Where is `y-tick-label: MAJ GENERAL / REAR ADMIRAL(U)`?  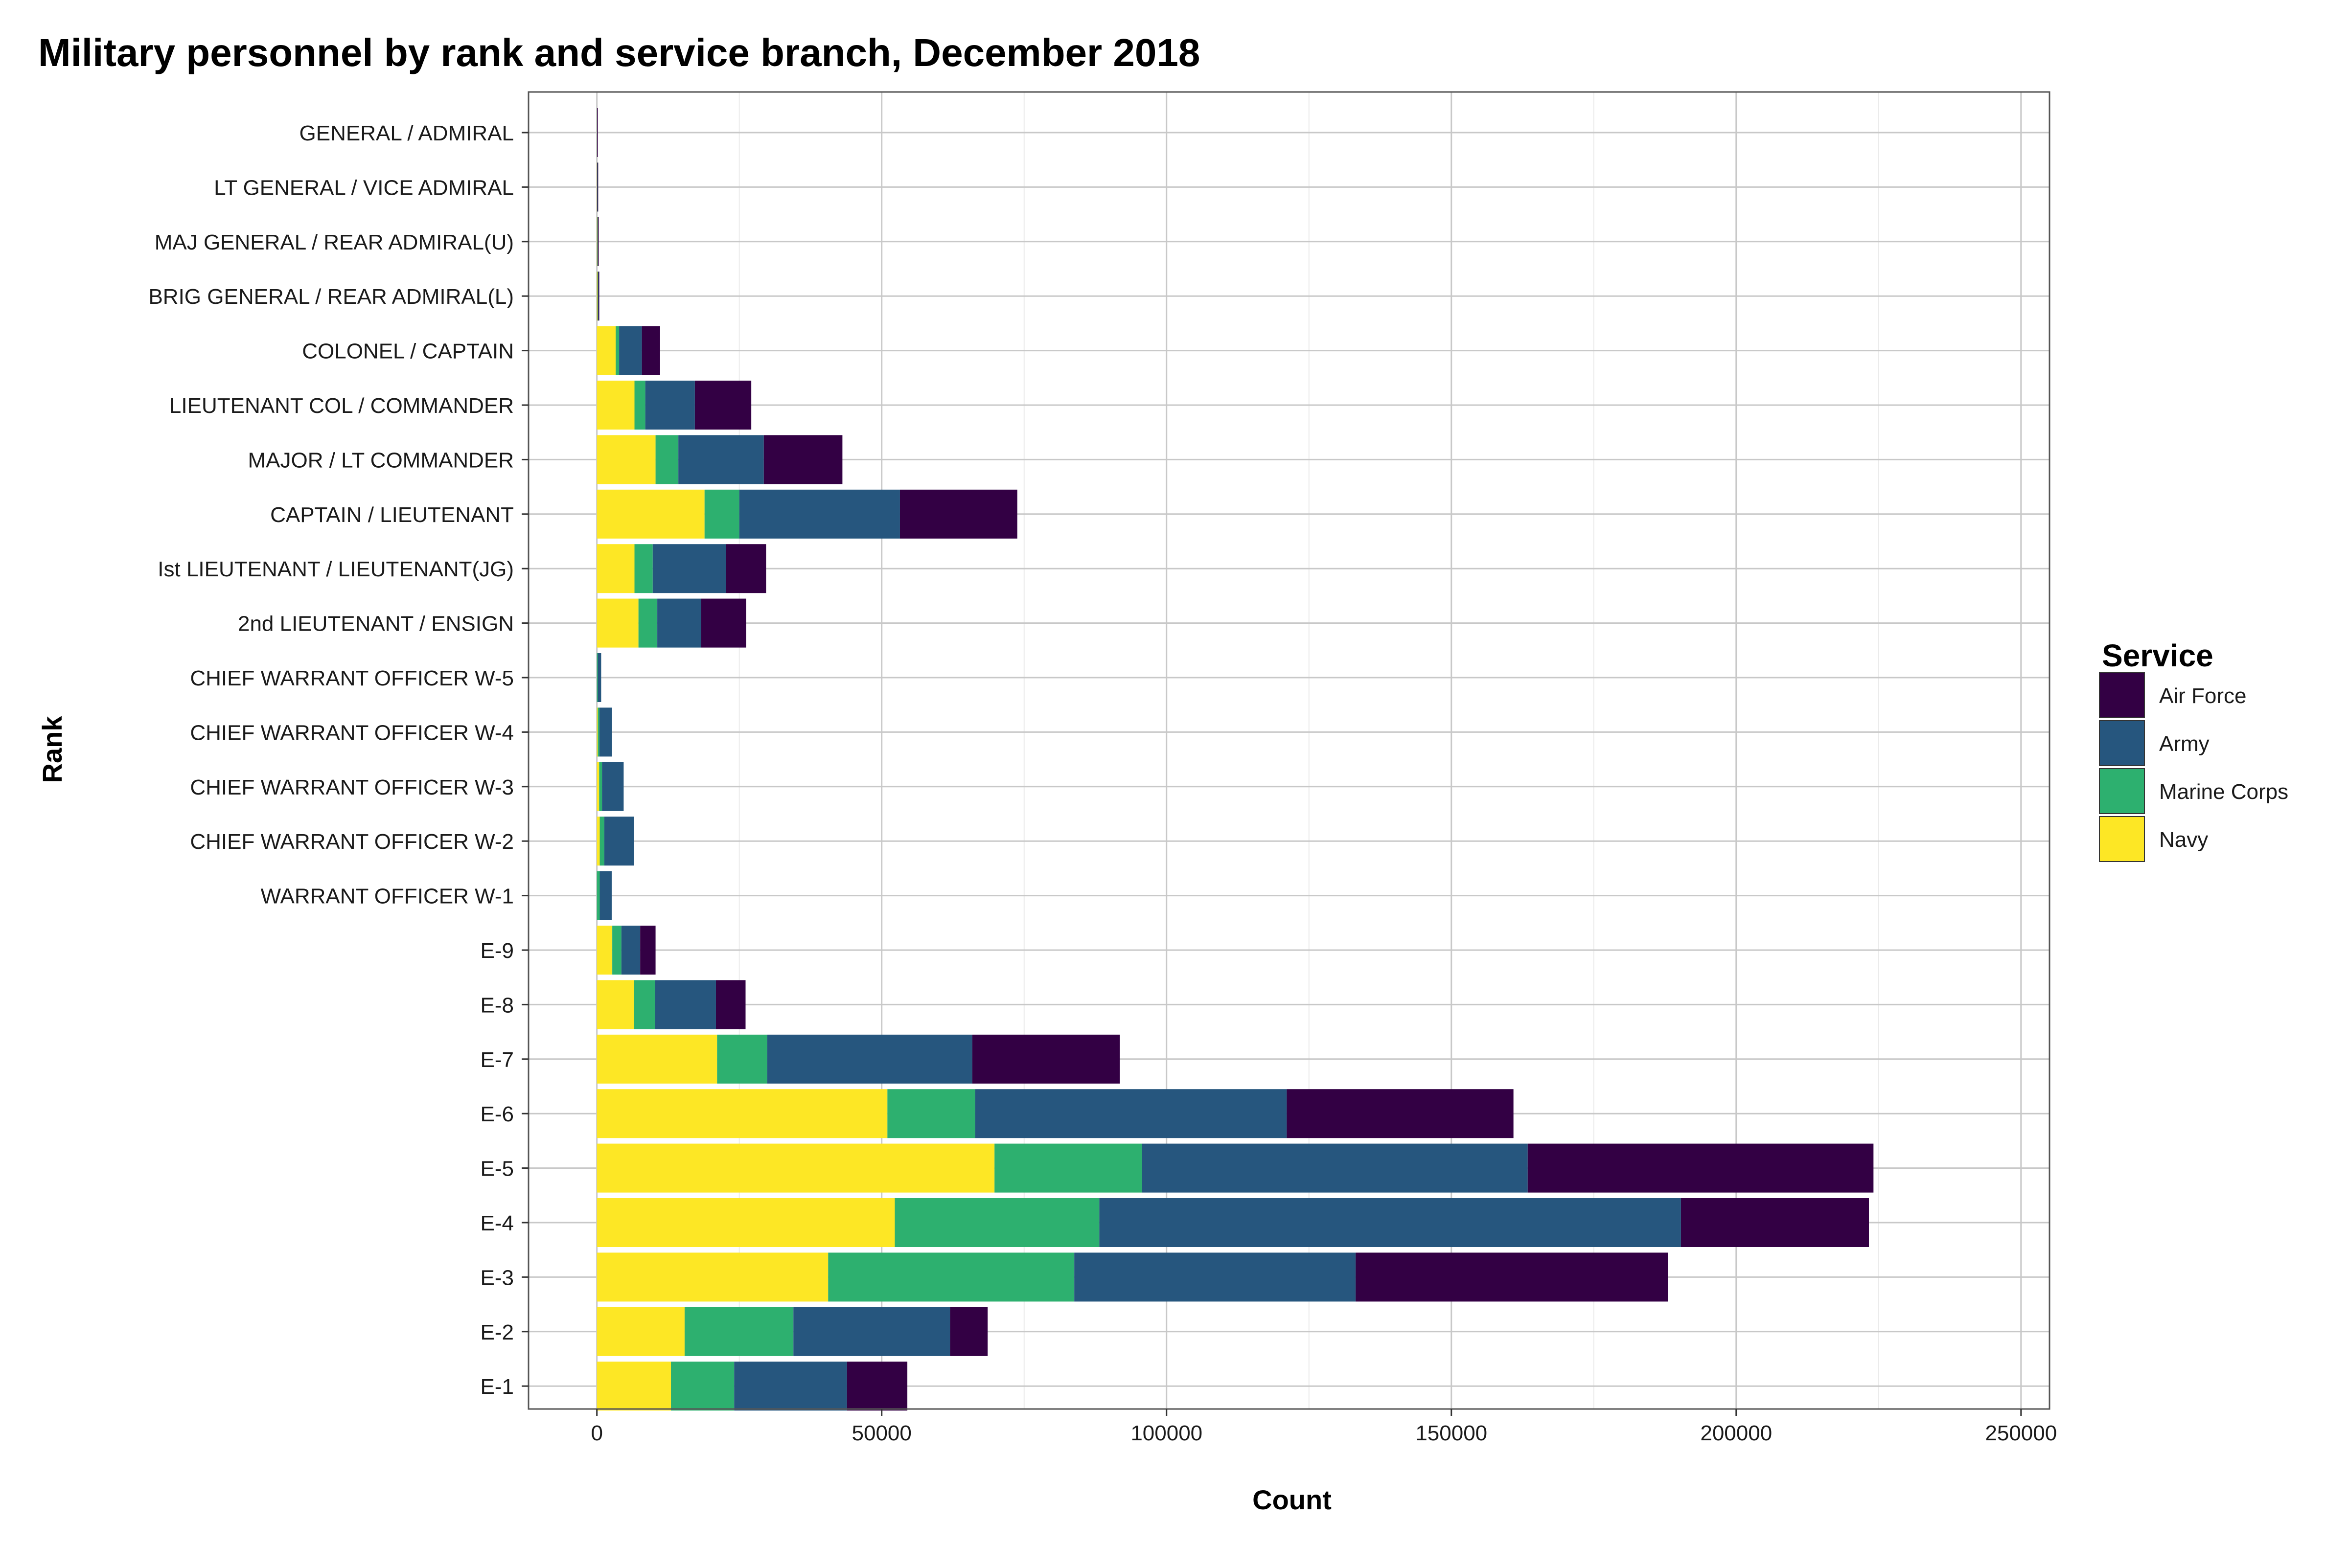 y-tick-label: MAJ GENERAL / REAR ADMIRAL(U) is located at coordinates (335, 242).